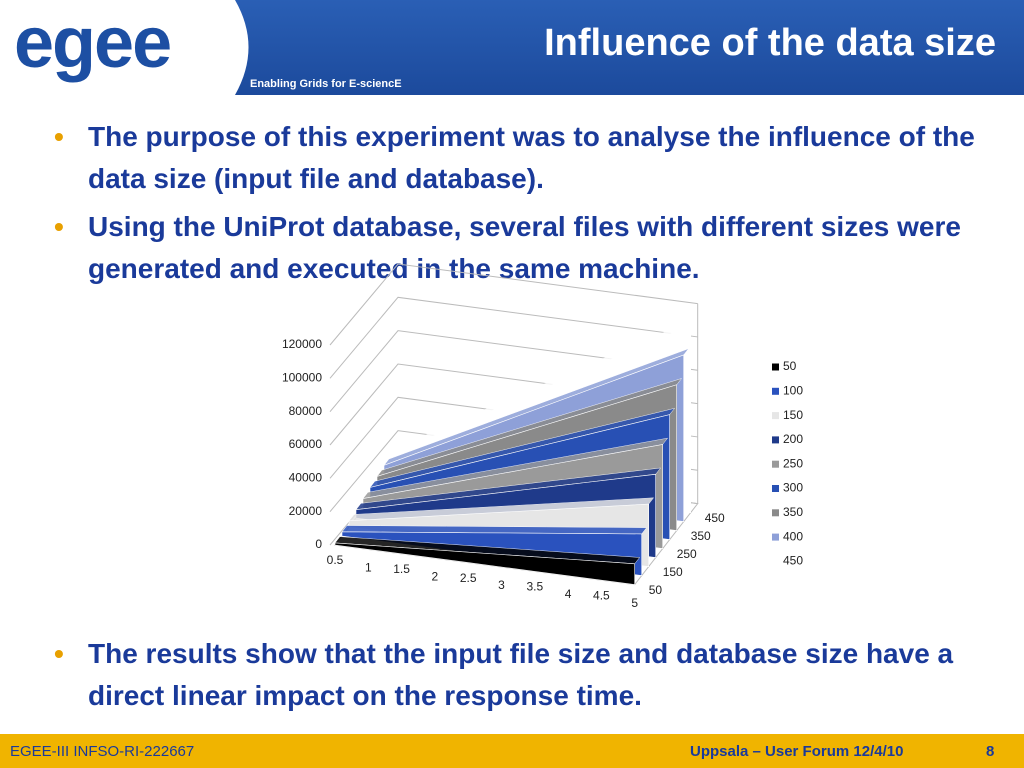  What do you see at coordinates (793, 415) in the screenshot?
I see `legend-label: 150` at bounding box center [793, 415].